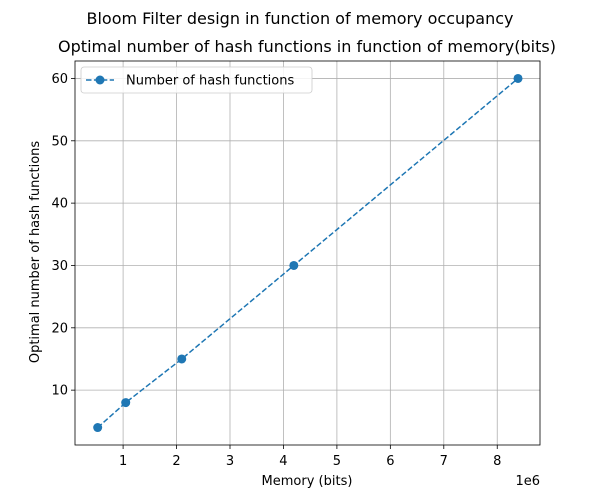 The image size is (600, 500). I want to click on x-tick-label: 7, so click(444, 461).